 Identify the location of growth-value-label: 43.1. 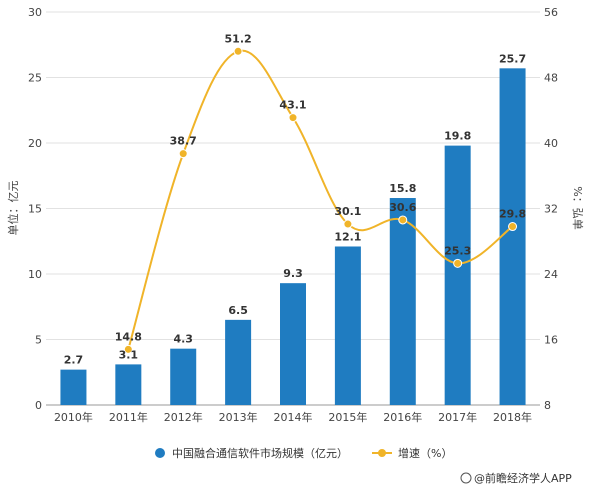
(292, 105).